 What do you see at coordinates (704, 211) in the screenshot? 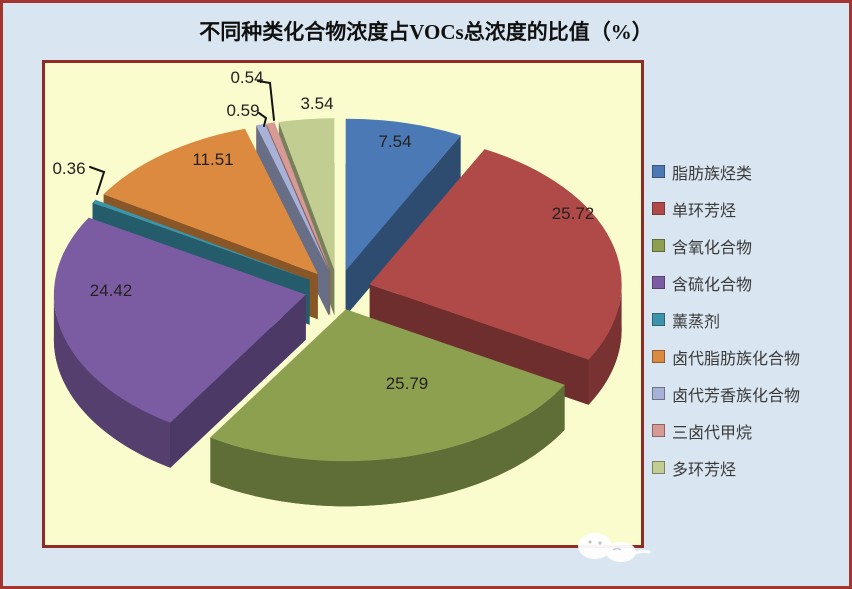
I see `legend-item-label: 单环芳烃` at bounding box center [704, 211].